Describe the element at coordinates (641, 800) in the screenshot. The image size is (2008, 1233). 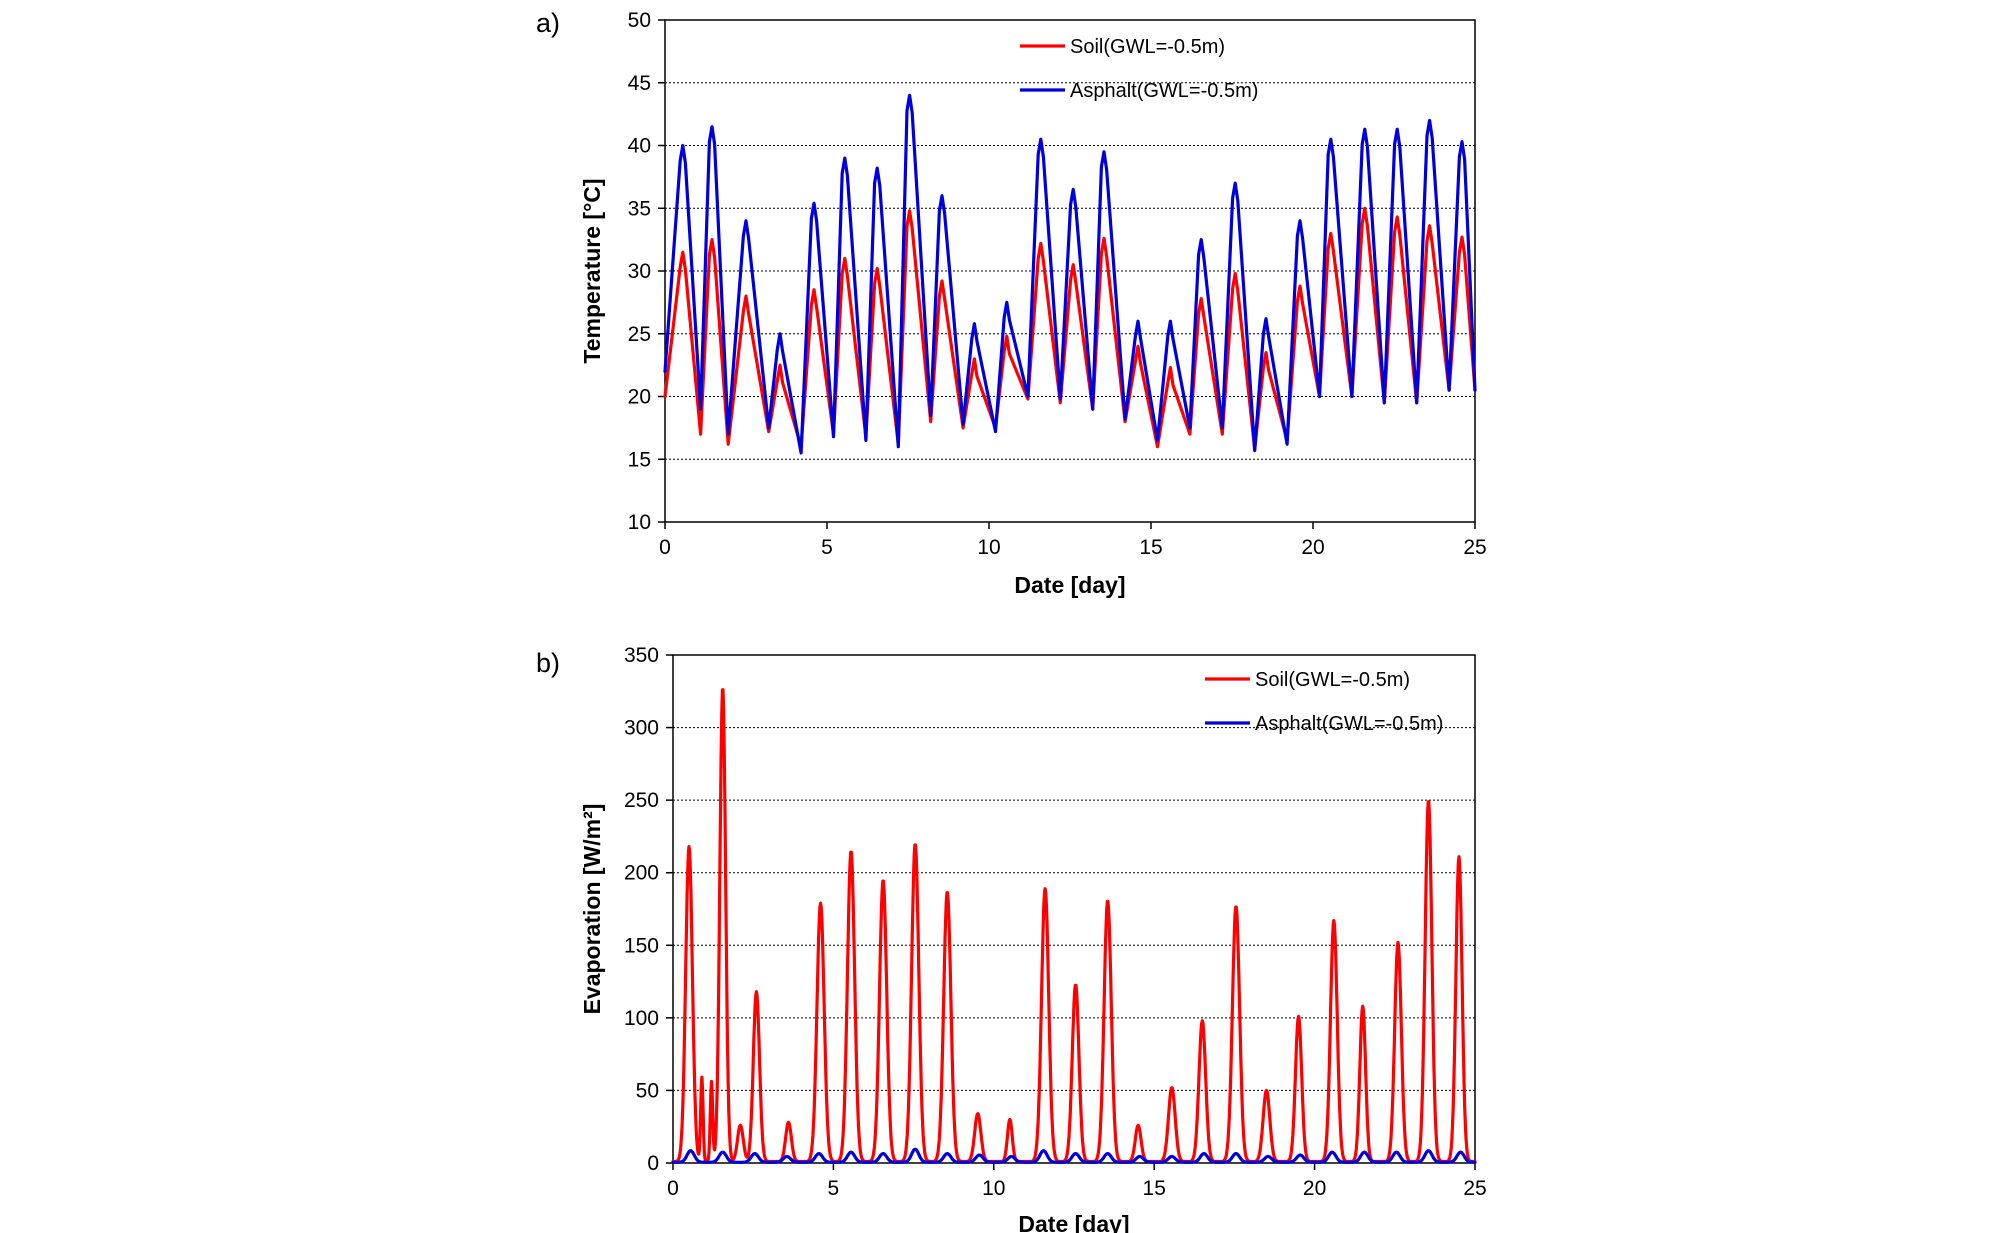
I see `y-tick-label-b-5: 250` at that location.